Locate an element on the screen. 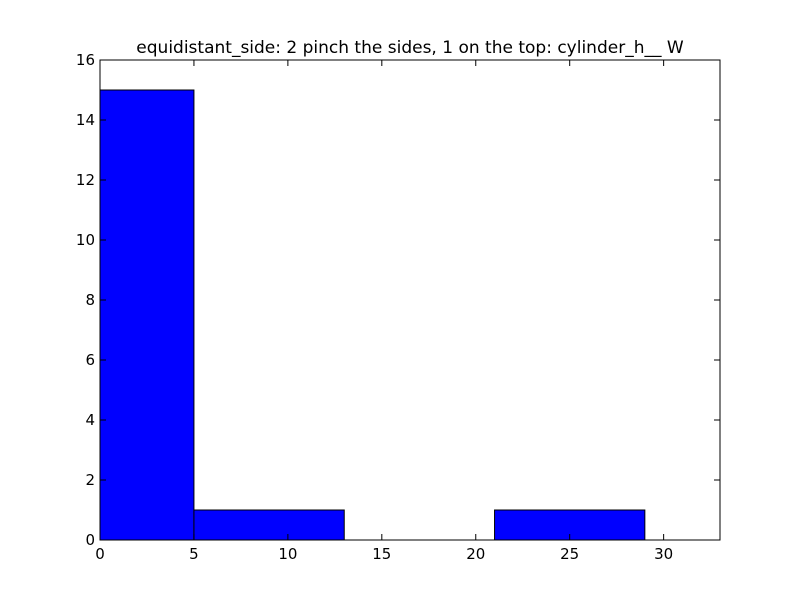 This screenshot has height=604, width=800. y-tick-label: 10 is located at coordinates (85, 240).